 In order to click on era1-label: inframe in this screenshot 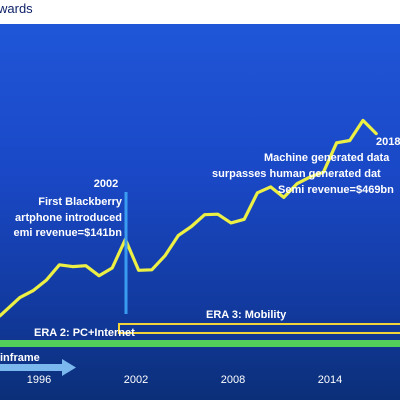, I will do `click(20, 358)`.